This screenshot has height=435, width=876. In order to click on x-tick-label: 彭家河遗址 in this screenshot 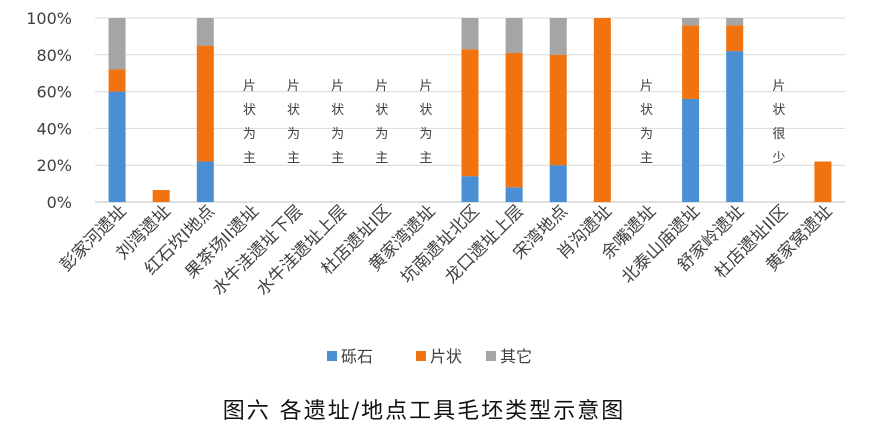, I will do `click(93, 238)`.